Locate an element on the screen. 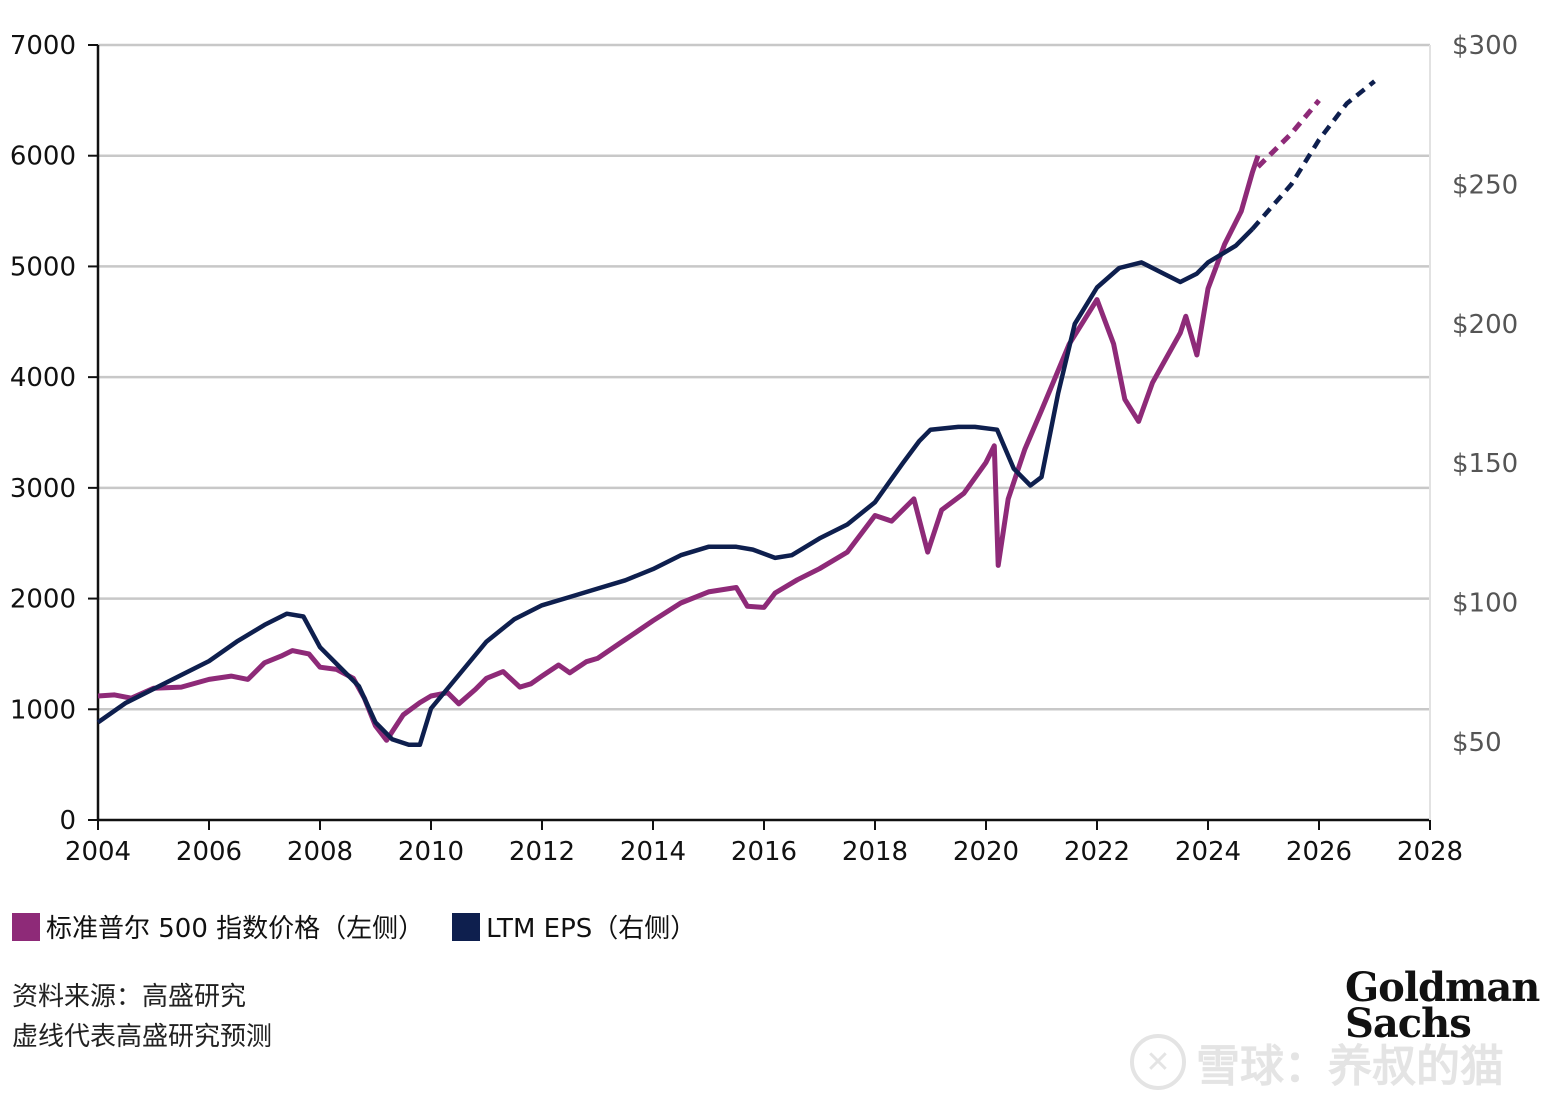  legend-item-sp500: 标准普尔 500 指数价格（左侧） is located at coordinates (218, 926).